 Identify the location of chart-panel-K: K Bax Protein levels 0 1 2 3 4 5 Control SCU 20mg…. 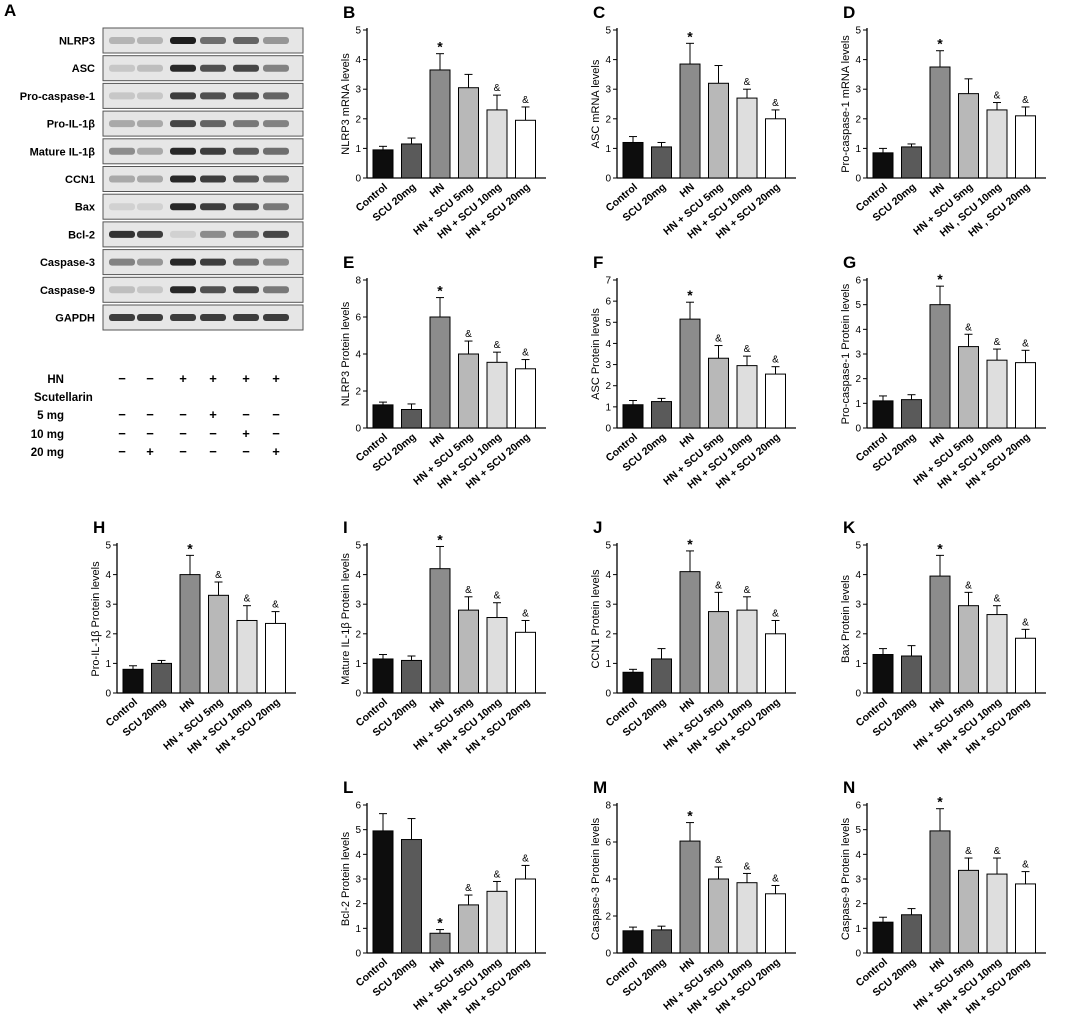
(950, 642).